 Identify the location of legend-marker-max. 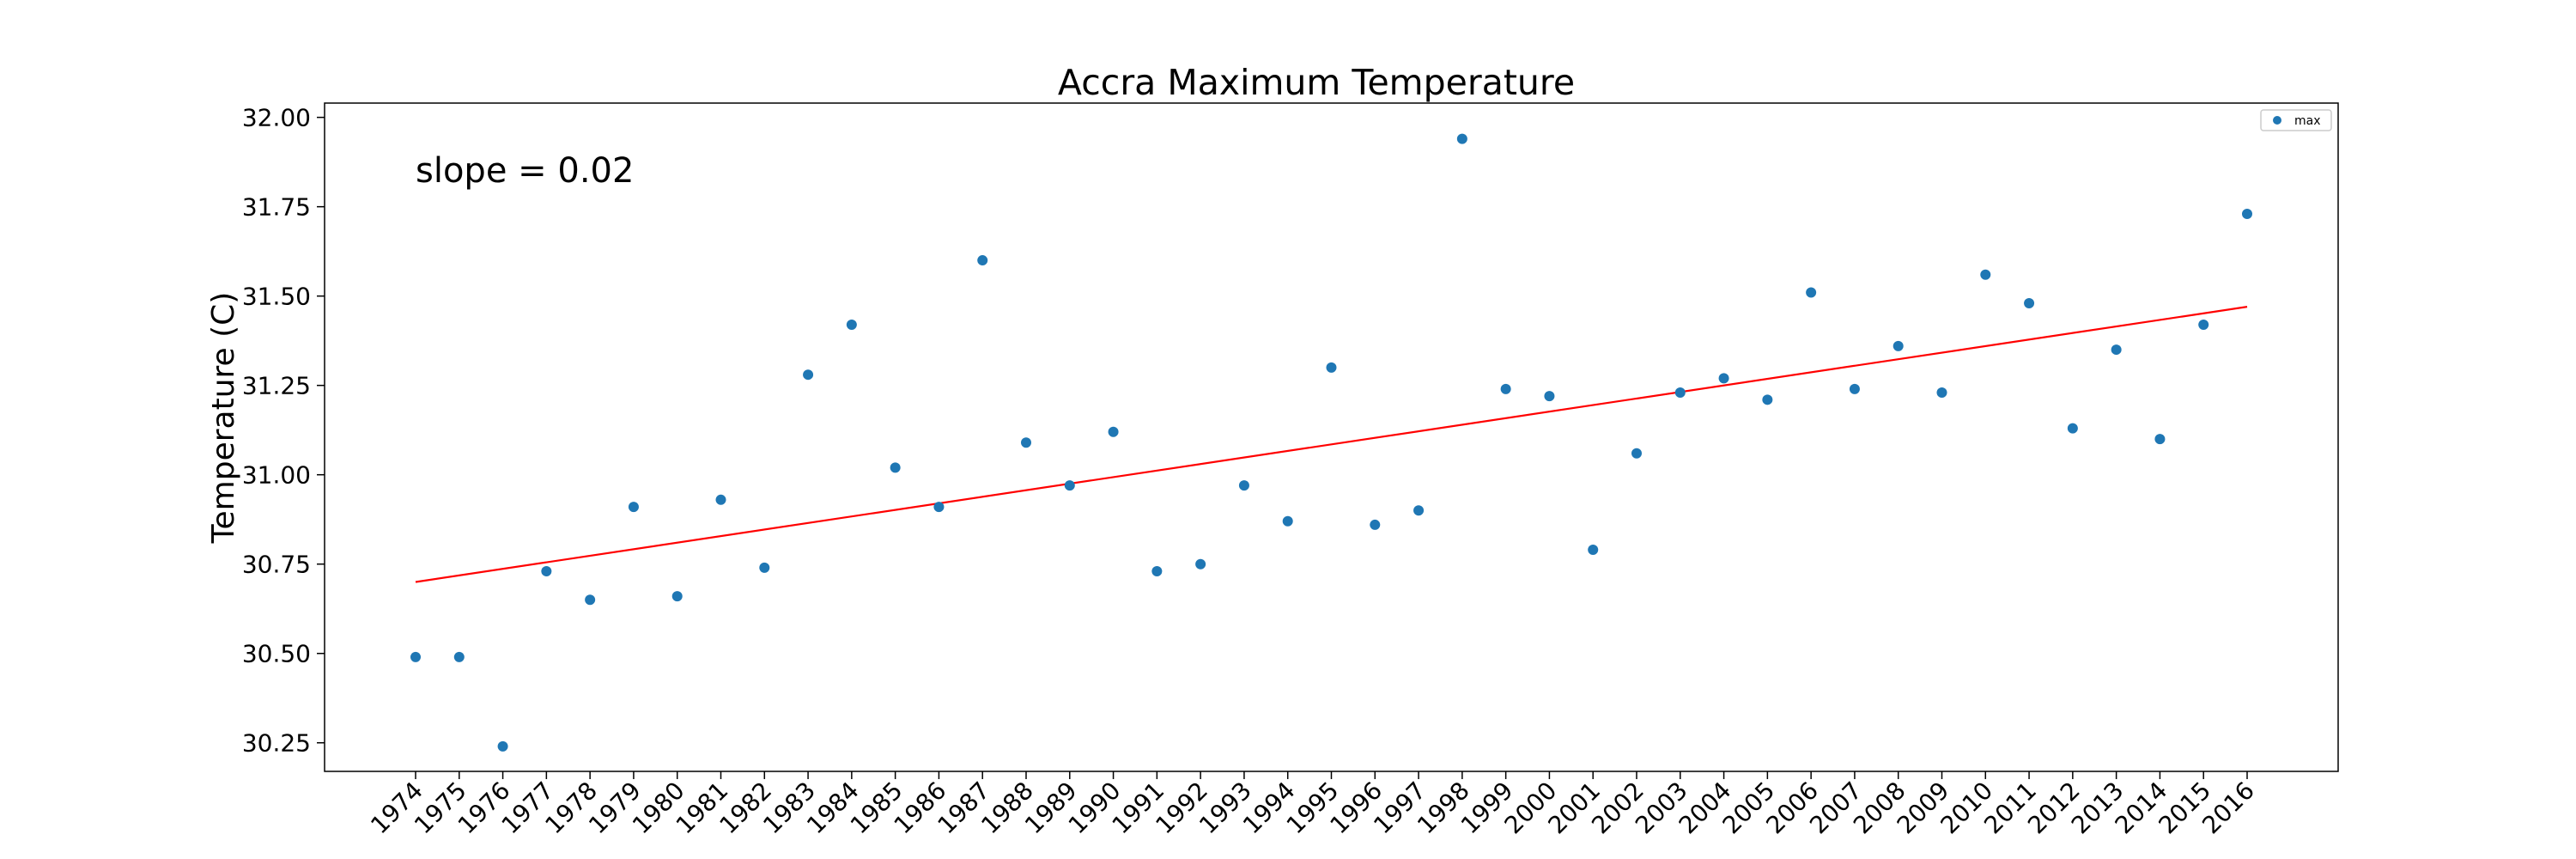
(2277, 121).